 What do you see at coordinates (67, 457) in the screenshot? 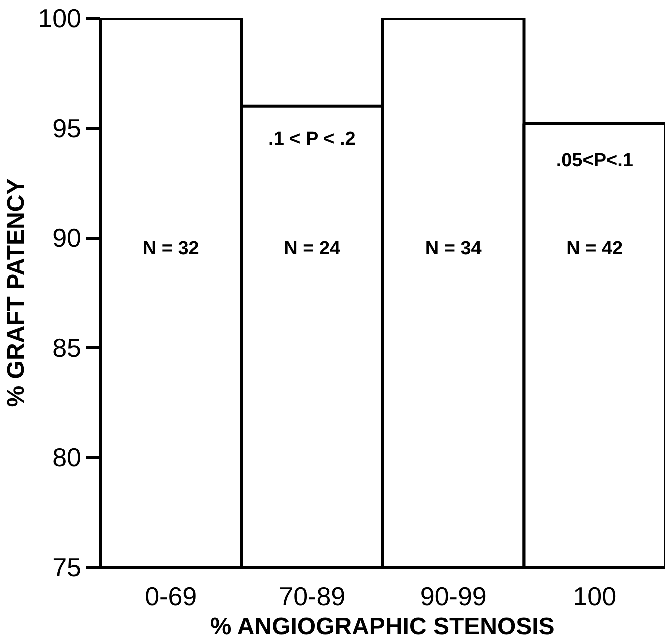
I see `y-tick-label: 80` at bounding box center [67, 457].